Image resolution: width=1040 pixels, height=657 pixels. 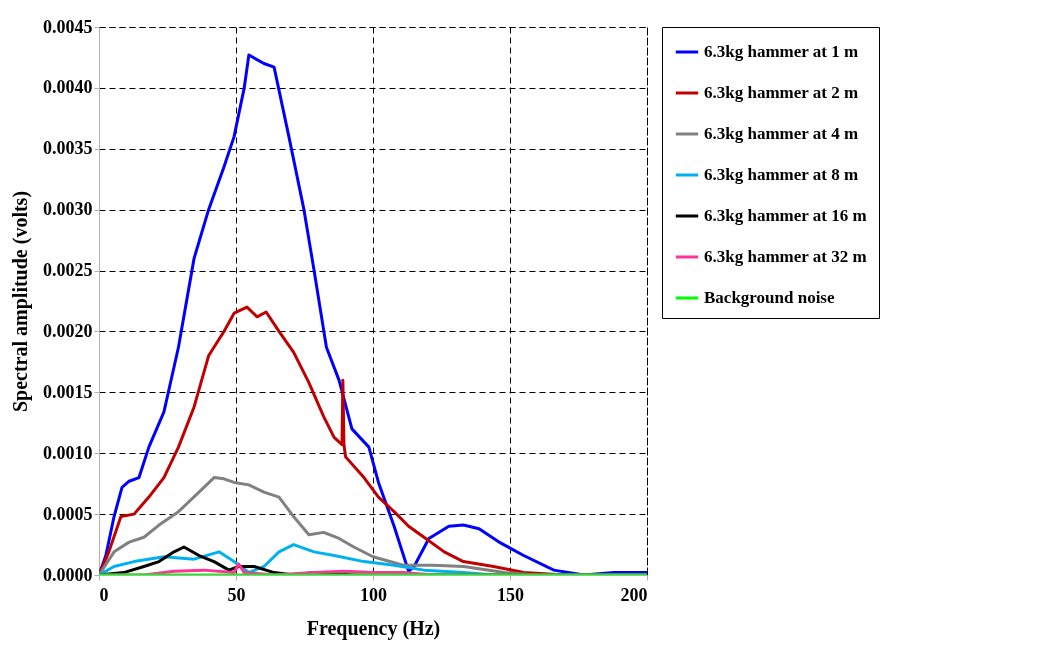 What do you see at coordinates (68, 452) in the screenshot?
I see `y-tick-label: 0.0010` at bounding box center [68, 452].